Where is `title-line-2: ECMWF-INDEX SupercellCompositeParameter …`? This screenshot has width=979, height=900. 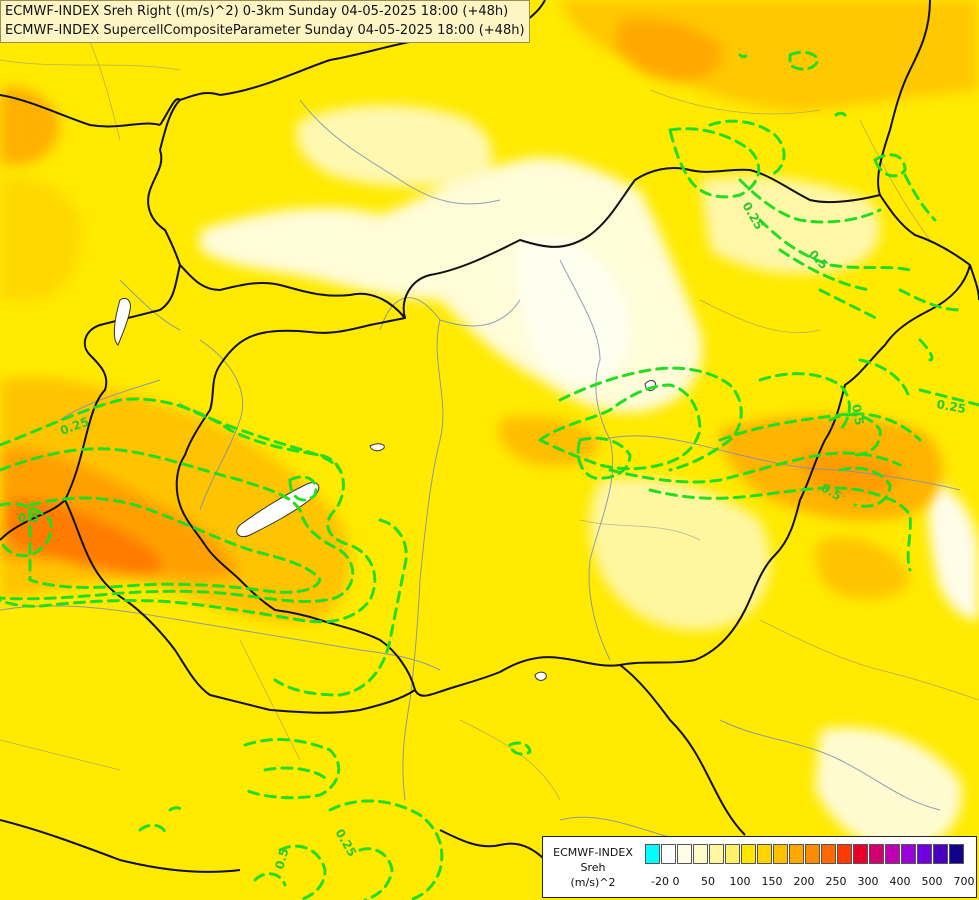
title-line-2: ECMWF-INDEX SupercellCompositeParameter … is located at coordinates (265, 30).